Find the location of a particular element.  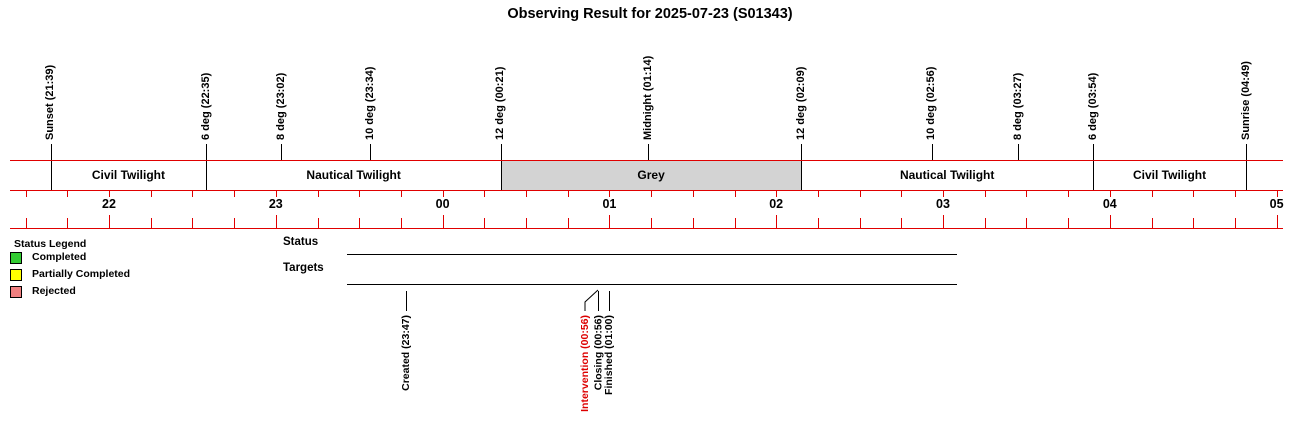

status-legend-title: Status Legend is located at coordinates (50, 244).